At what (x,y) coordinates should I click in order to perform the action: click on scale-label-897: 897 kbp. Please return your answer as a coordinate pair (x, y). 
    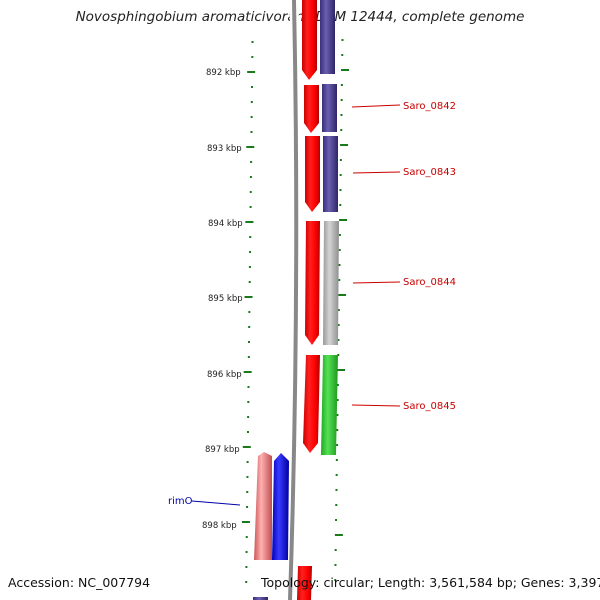
    Looking at the image, I should click on (222, 450).